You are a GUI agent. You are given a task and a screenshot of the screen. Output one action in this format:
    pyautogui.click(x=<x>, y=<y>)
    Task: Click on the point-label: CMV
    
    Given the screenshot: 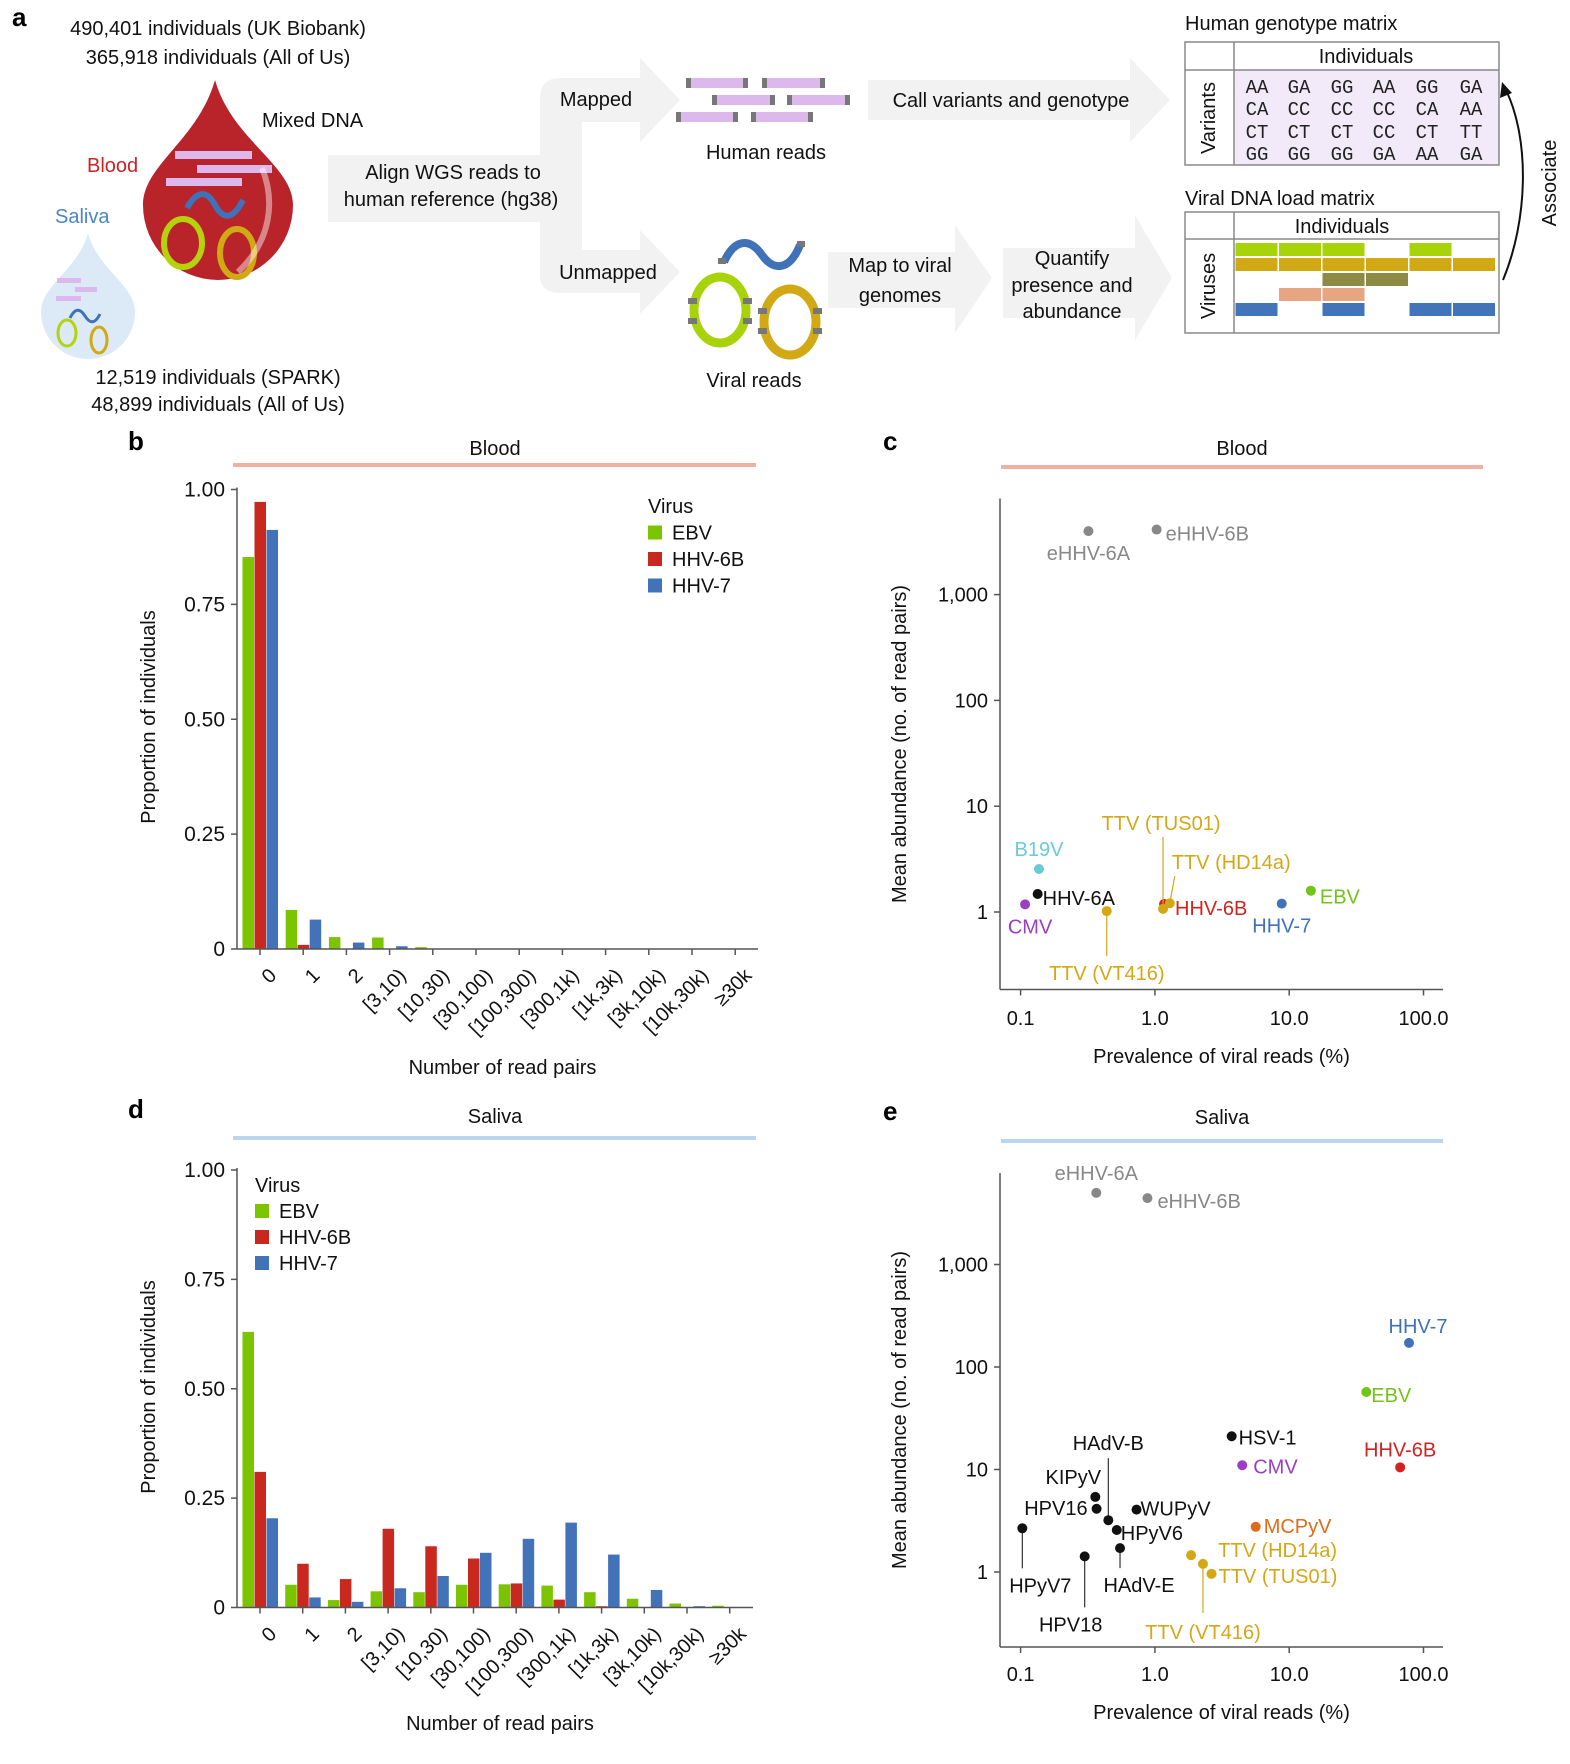 What is the action you would take?
    pyautogui.click(x=1030, y=927)
    